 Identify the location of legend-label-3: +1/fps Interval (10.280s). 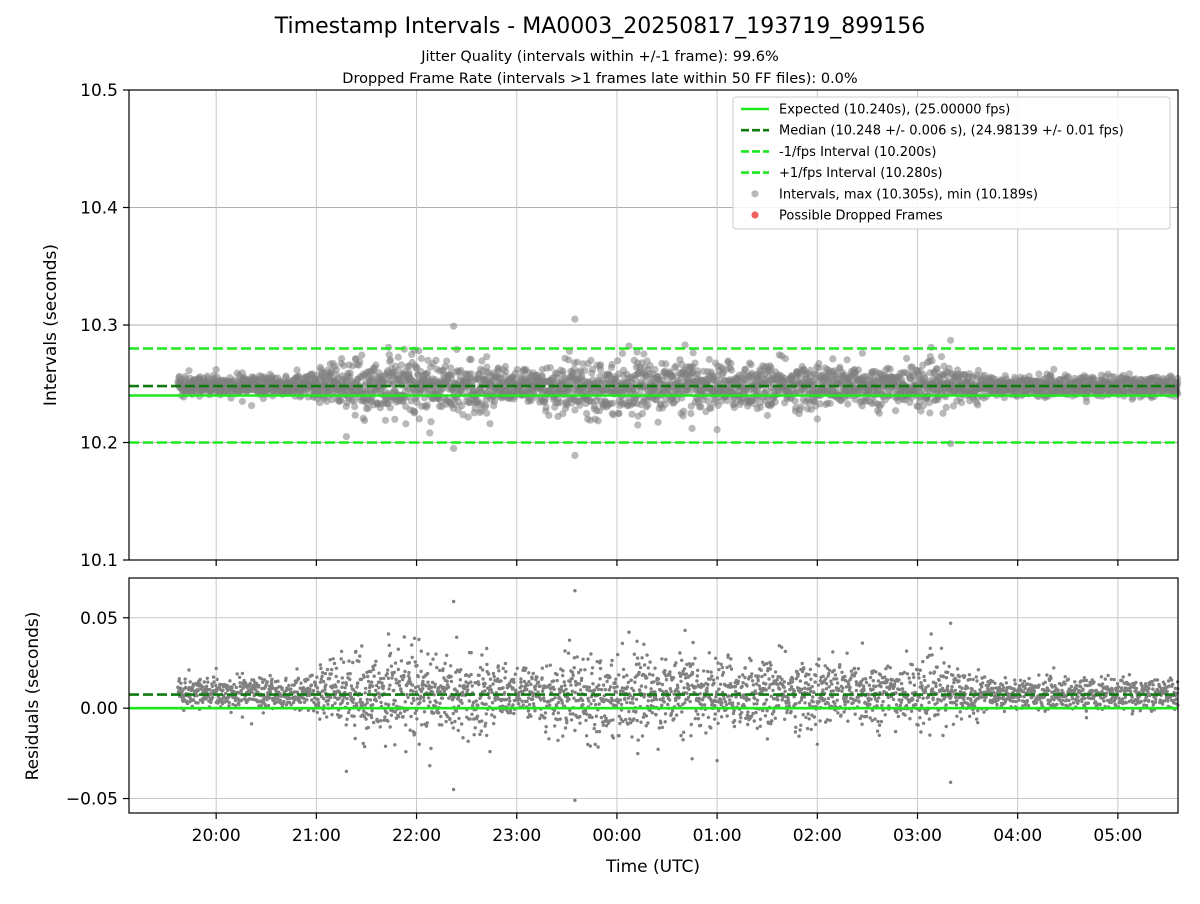
(861, 173).